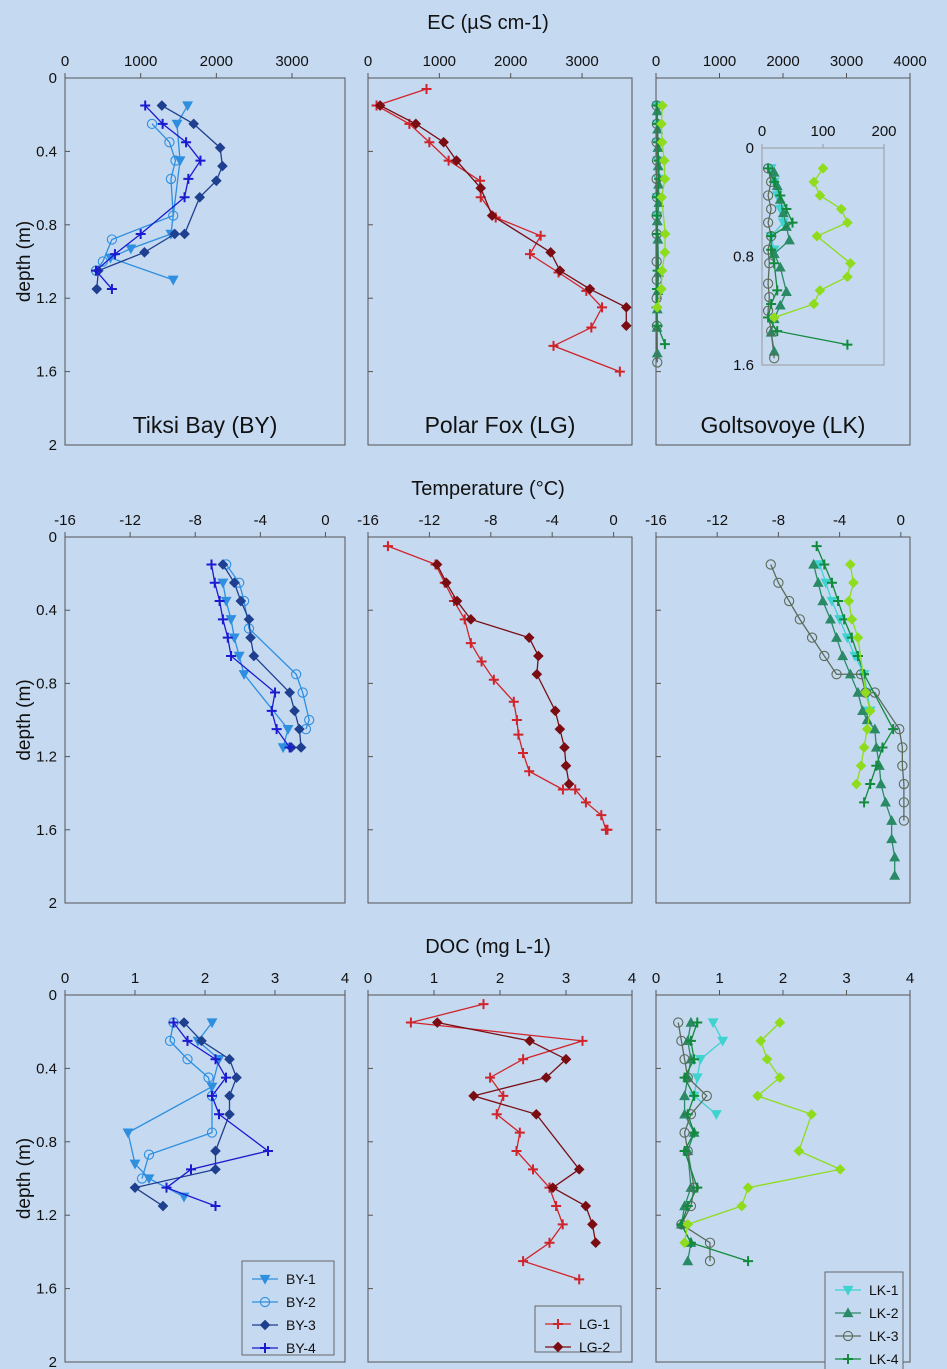 The image size is (947, 1369). What do you see at coordinates (783, 978) in the screenshot?
I see `x-tick-label: 2` at bounding box center [783, 978].